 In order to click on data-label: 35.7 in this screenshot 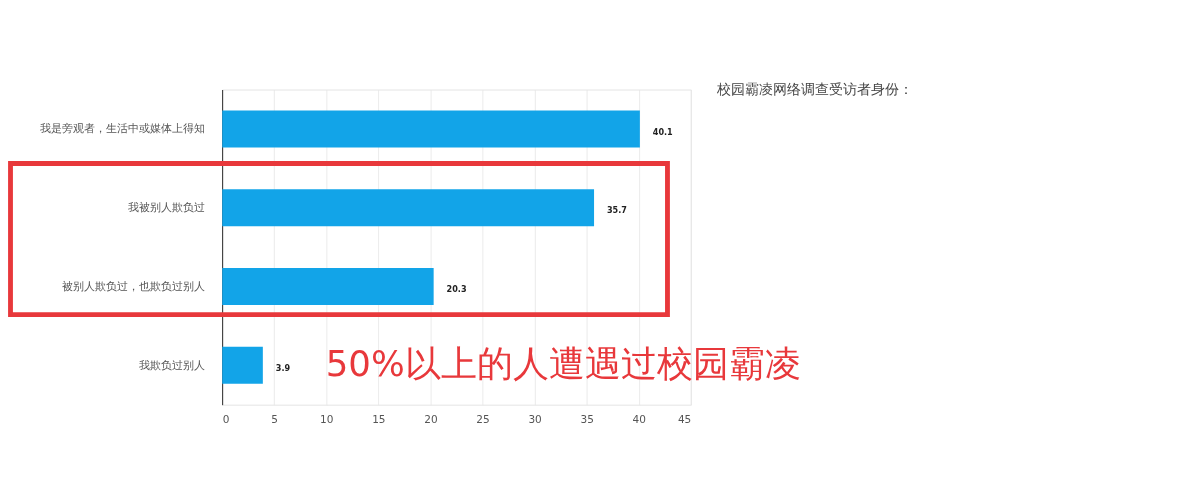, I will do `click(616, 210)`.